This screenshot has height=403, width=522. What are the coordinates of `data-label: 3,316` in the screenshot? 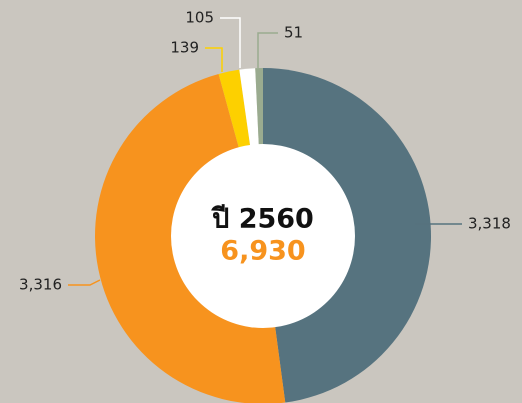 It's located at (40, 285).